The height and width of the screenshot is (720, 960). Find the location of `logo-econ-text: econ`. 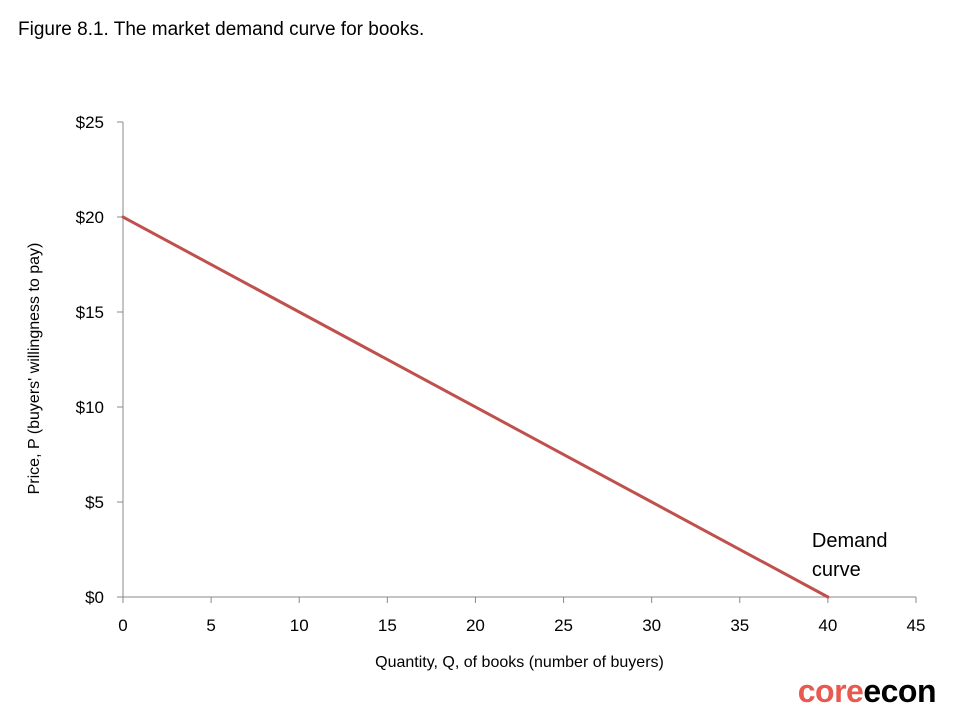

logo-econ-text: econ is located at coordinates (899, 691).